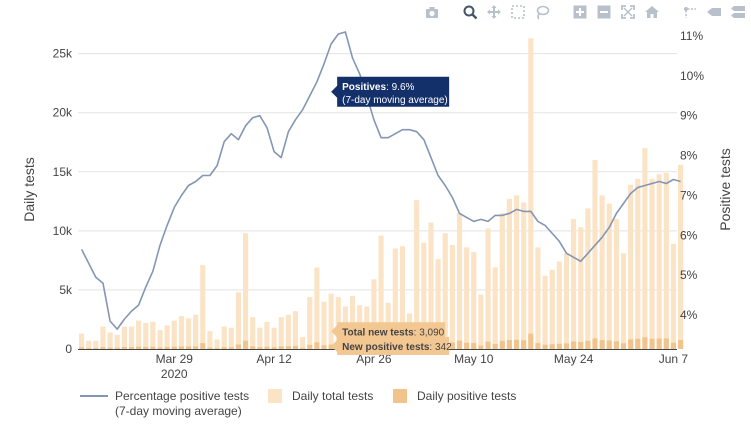  Describe the element at coordinates (454, 396) in the screenshot. I see `legend-item: Daily positive tests` at that location.